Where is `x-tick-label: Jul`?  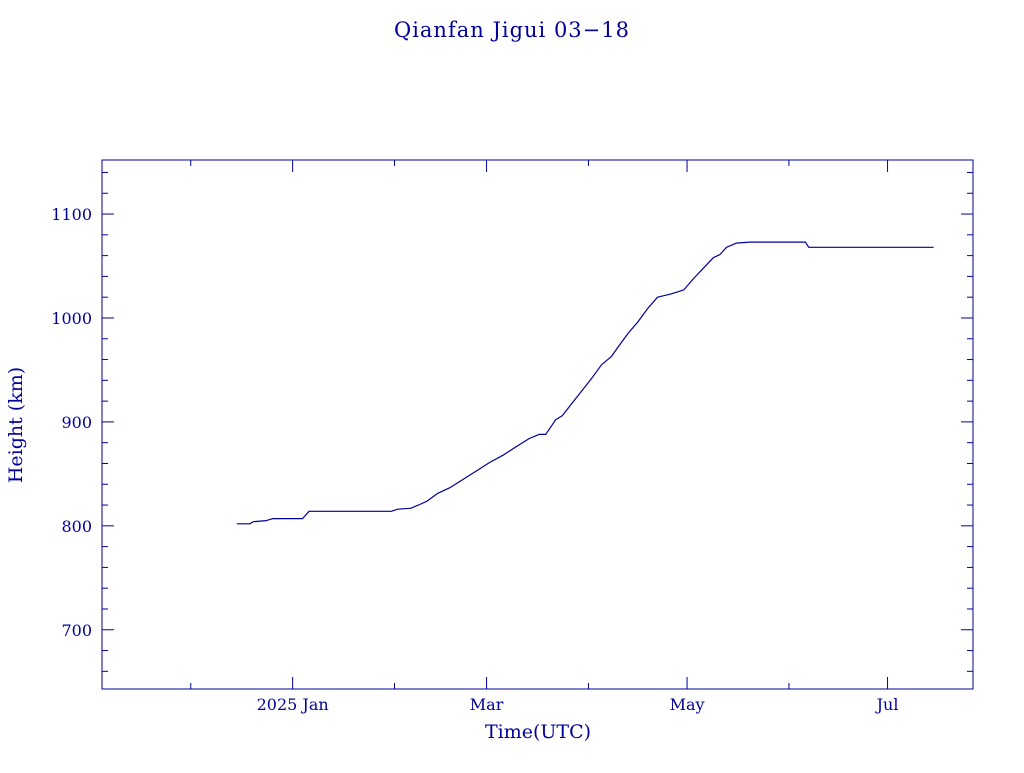
x-tick-label: Jul is located at coordinates (887, 704).